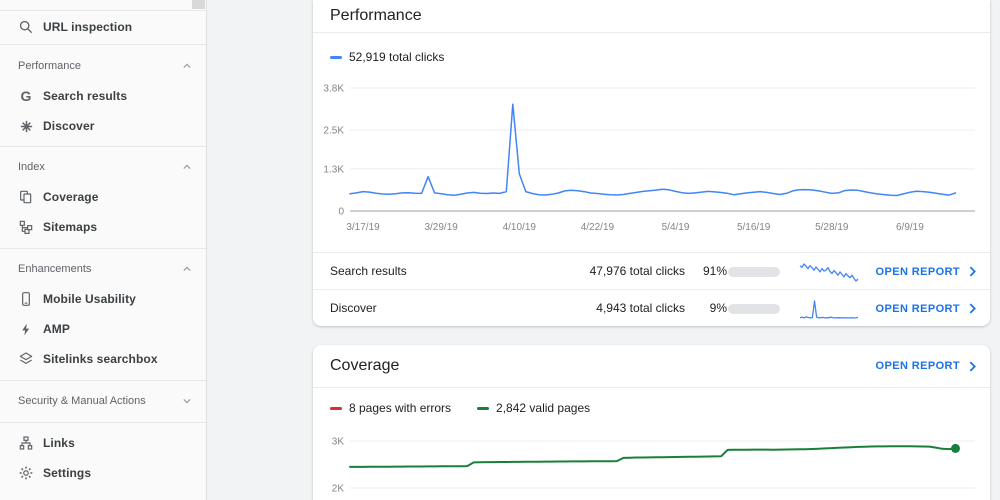 This screenshot has width=1000, height=500. What do you see at coordinates (26, 299) in the screenshot?
I see `mobile-icon` at bounding box center [26, 299].